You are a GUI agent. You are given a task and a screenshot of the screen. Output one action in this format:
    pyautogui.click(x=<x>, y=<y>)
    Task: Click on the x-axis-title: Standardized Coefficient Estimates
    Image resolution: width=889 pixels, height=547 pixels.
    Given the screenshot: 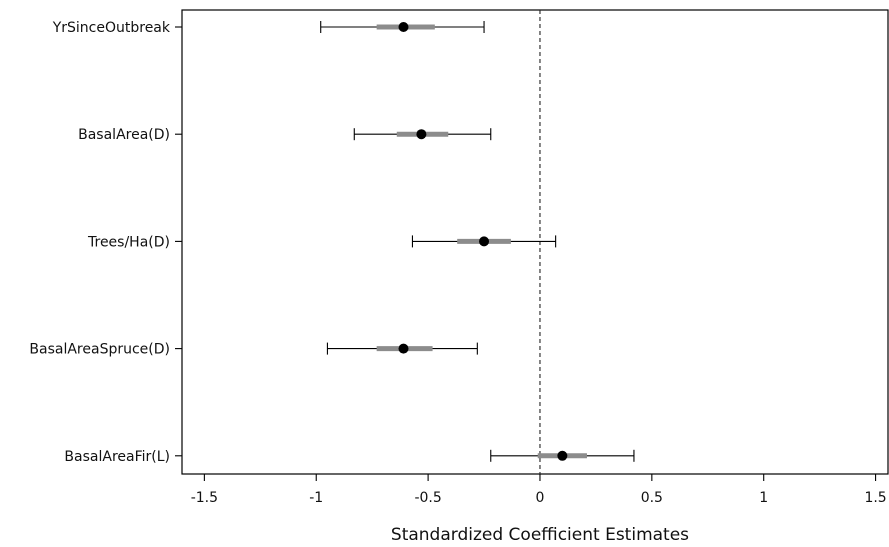 What is the action you would take?
    pyautogui.click(x=540, y=535)
    